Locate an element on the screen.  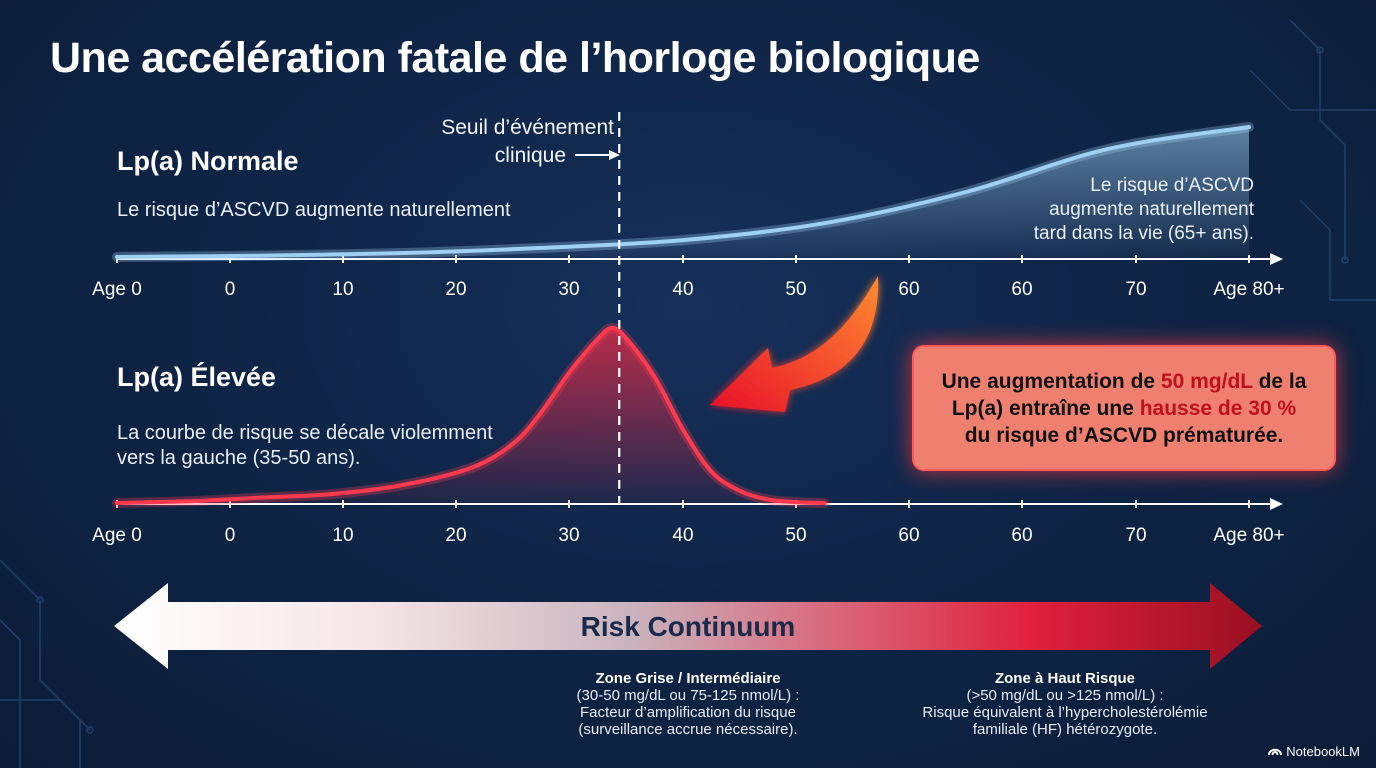
bottom-axis-tick-label: 30 is located at coordinates (568, 535).